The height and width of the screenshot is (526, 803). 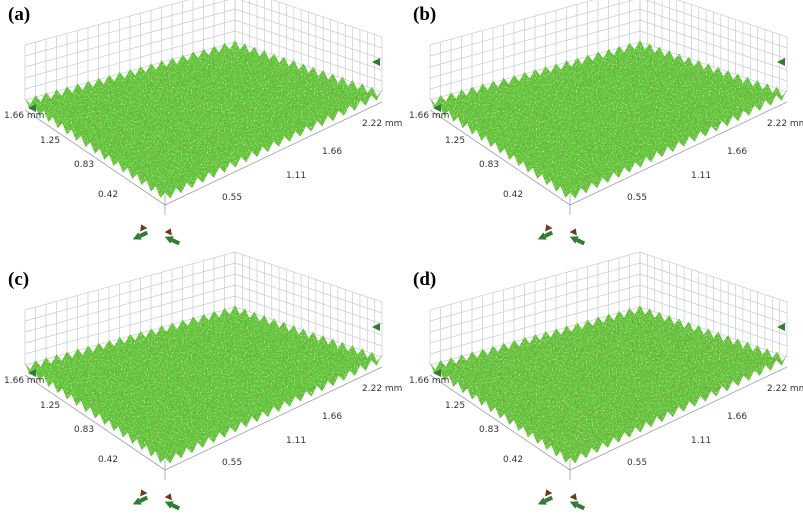 What do you see at coordinates (18, 279) in the screenshot?
I see `panel-label: (c)` at bounding box center [18, 279].